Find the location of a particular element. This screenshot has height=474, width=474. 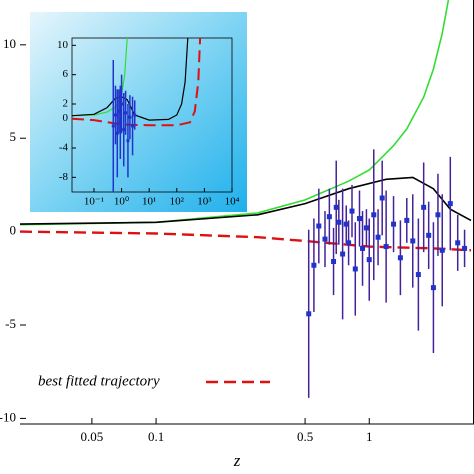

x-tick-label: 10³ is located at coordinates (204, 202).